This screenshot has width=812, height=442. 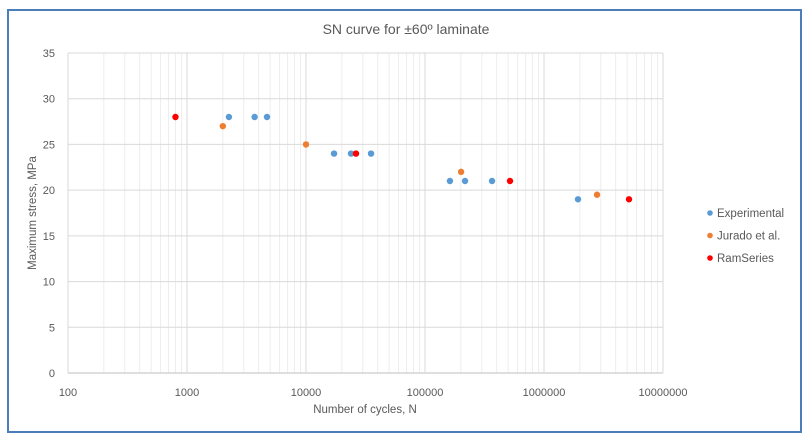 I want to click on legend-marker-ramseries, so click(x=710, y=258).